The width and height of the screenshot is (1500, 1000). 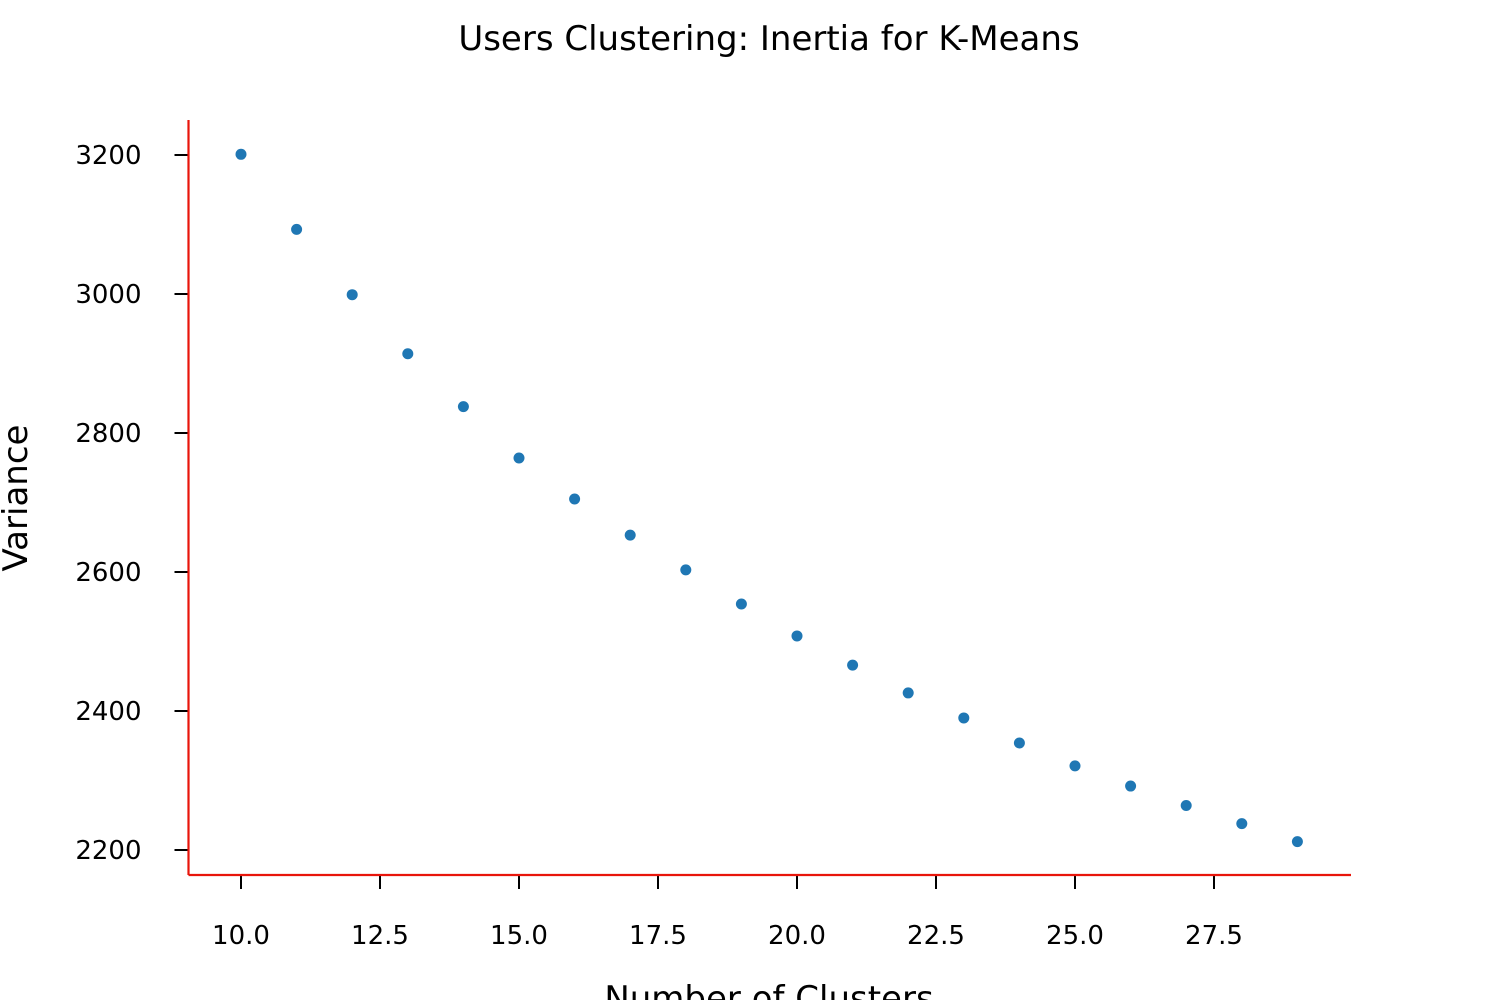 I want to click on x-tick-label: 17.5, so click(x=658, y=936).